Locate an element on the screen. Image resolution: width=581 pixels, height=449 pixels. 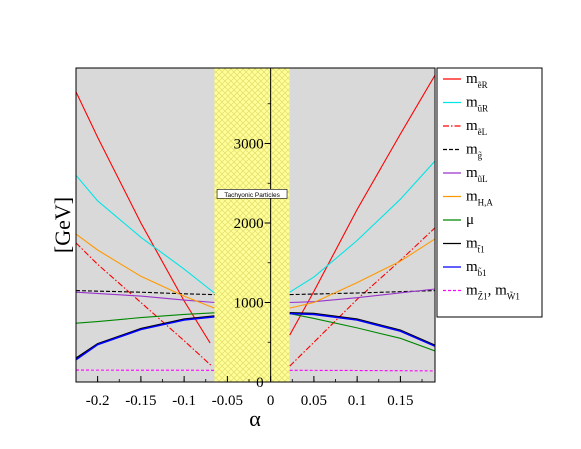
legend-entry: mZ̃1, mW̃1 is located at coordinates (493, 292).